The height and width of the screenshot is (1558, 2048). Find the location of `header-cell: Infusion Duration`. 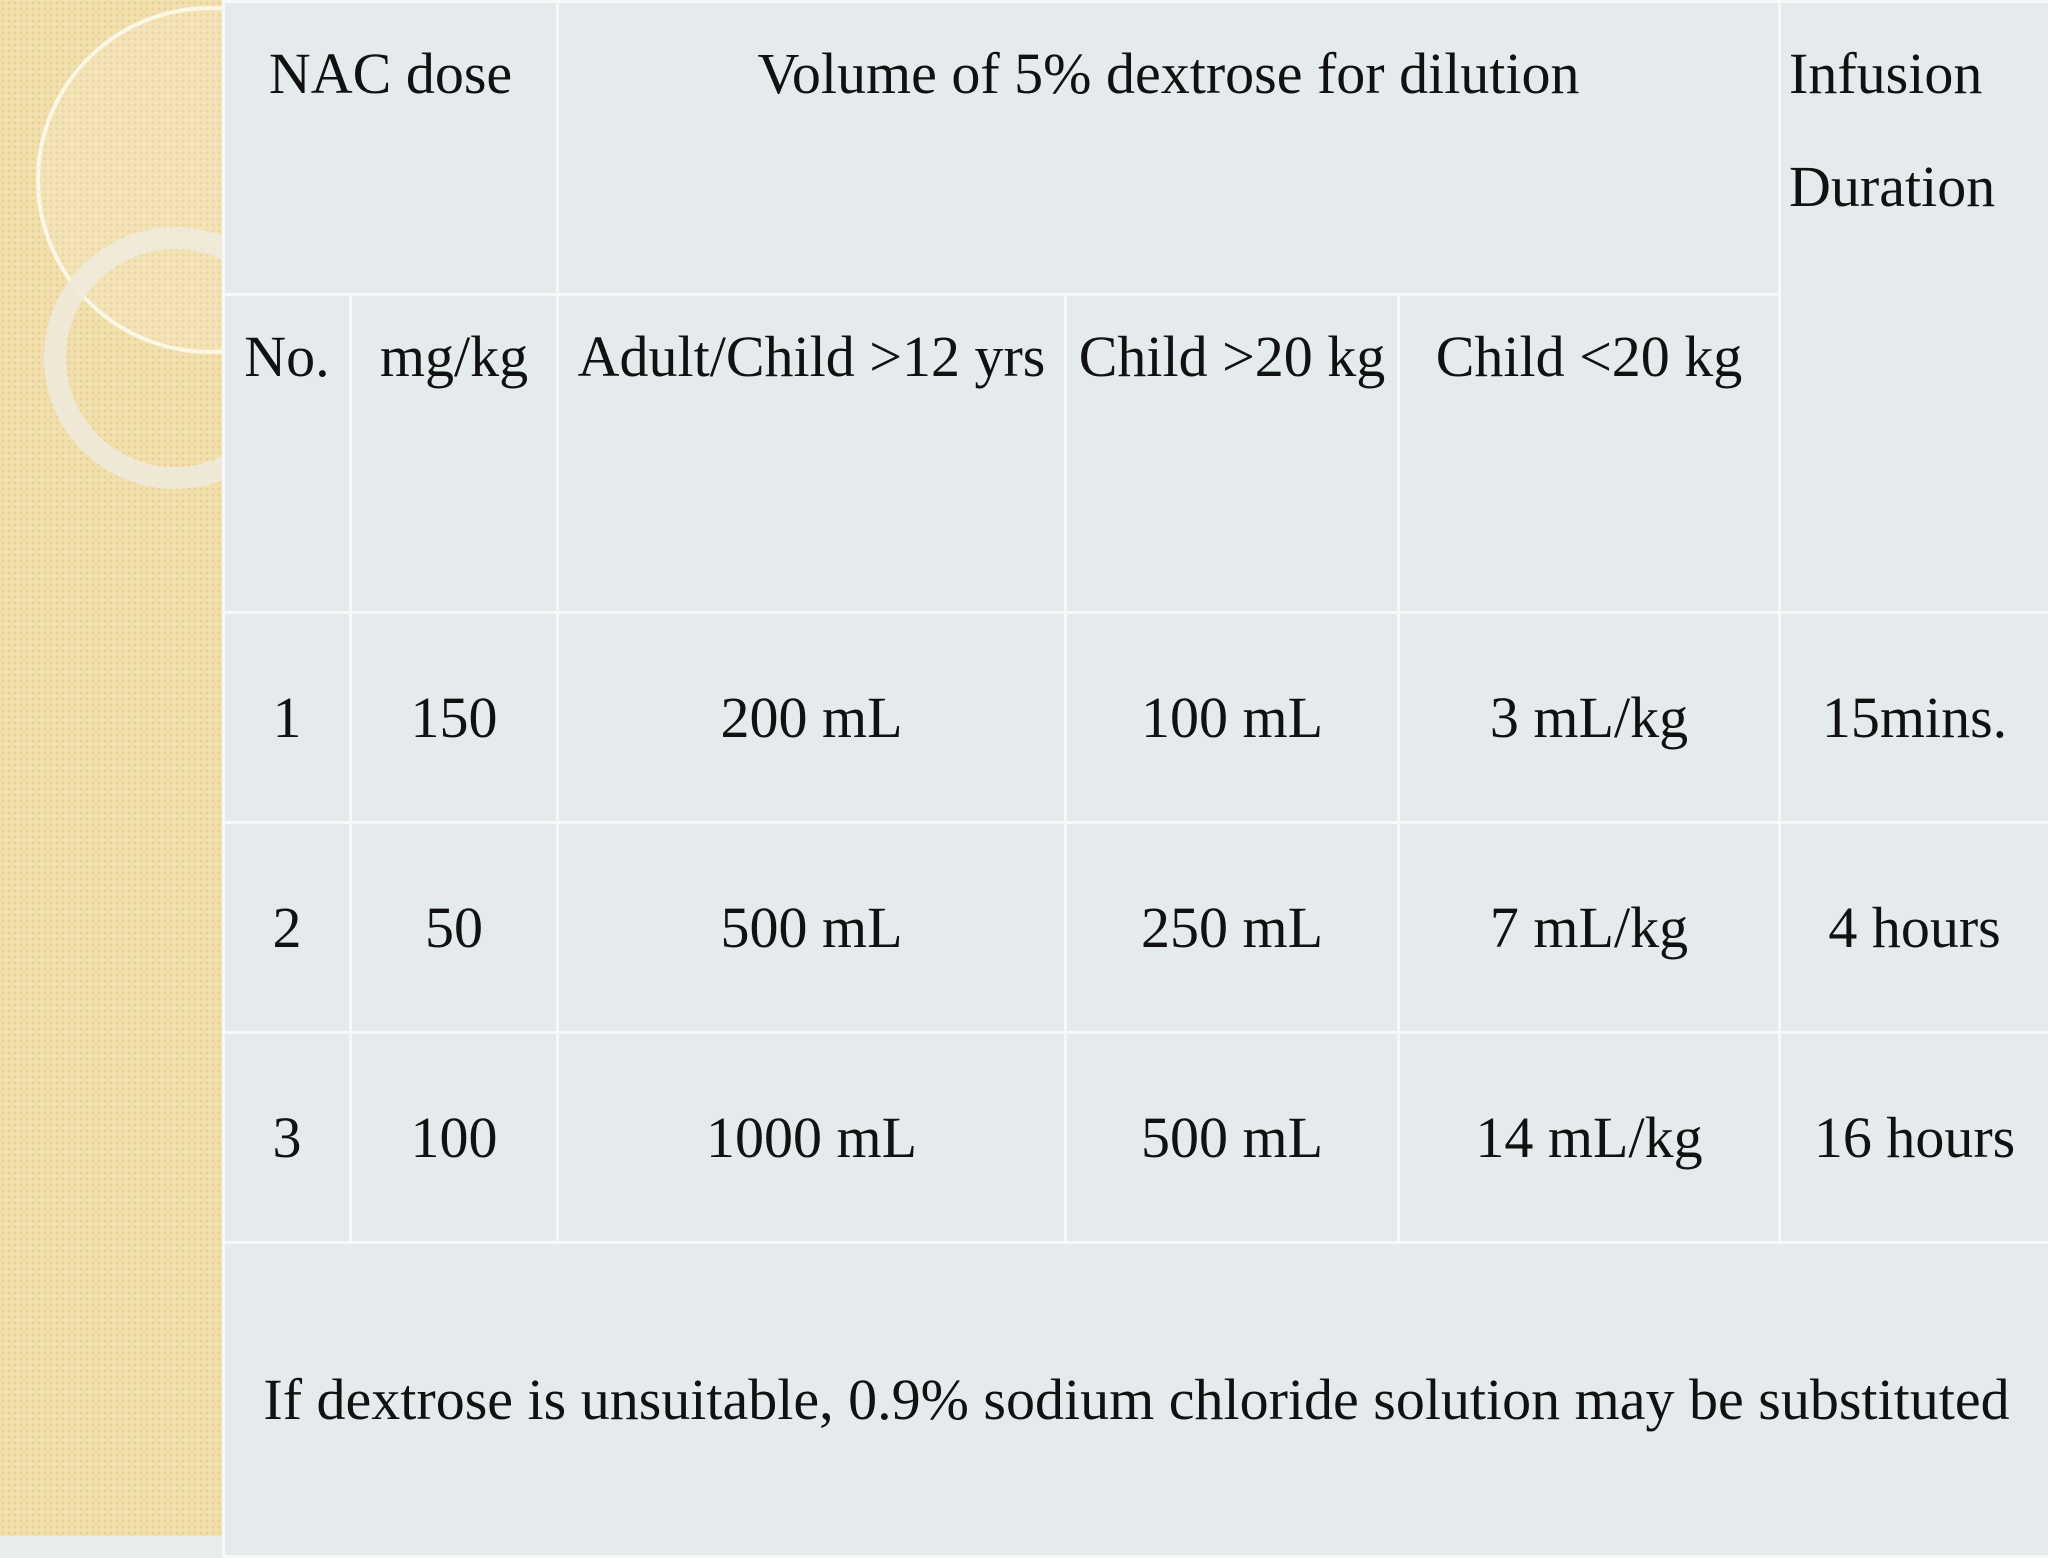

header-cell: Infusion Duration is located at coordinates (1914, 307).